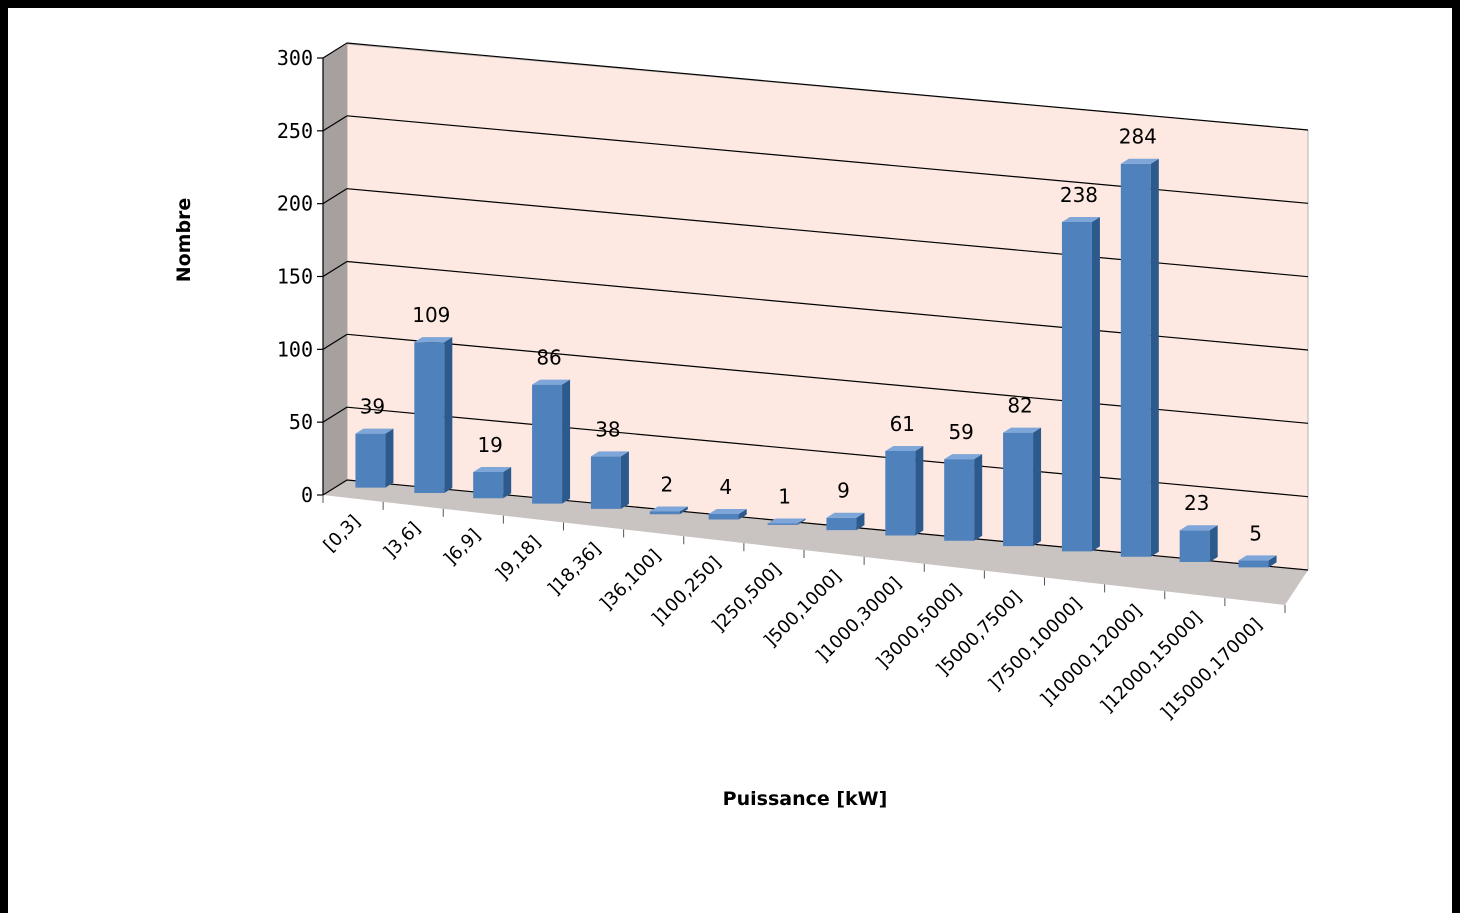 The height and width of the screenshot is (913, 1460). I want to click on floor, so click(815, 542).